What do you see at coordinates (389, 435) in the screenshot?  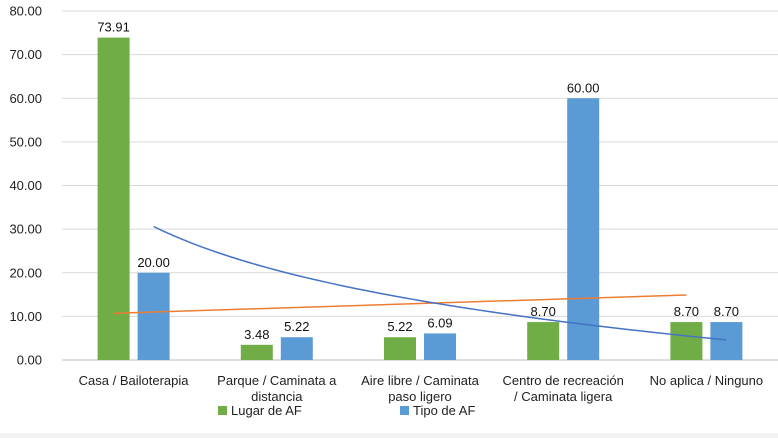 I see `bottom-strip` at bounding box center [389, 435].